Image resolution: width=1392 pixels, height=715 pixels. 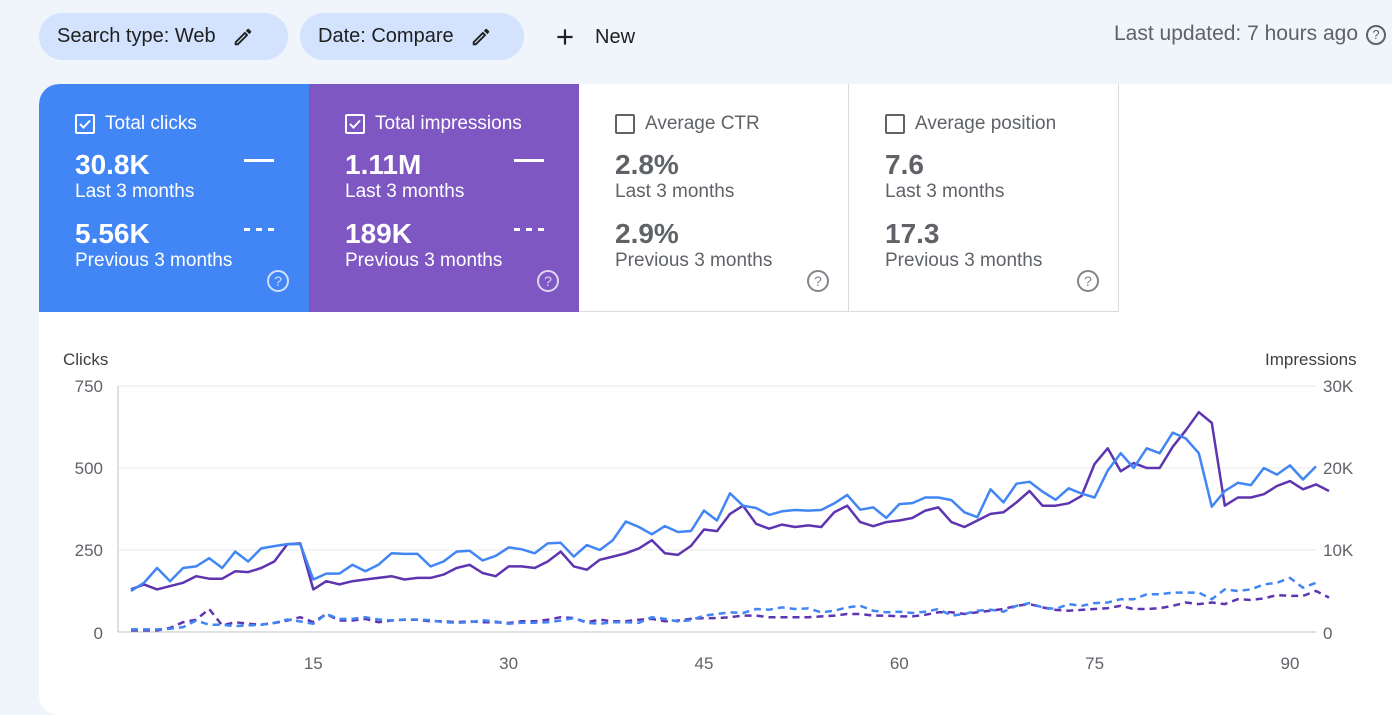 I want to click on right-axis-tick: 30K, so click(x=1338, y=386).